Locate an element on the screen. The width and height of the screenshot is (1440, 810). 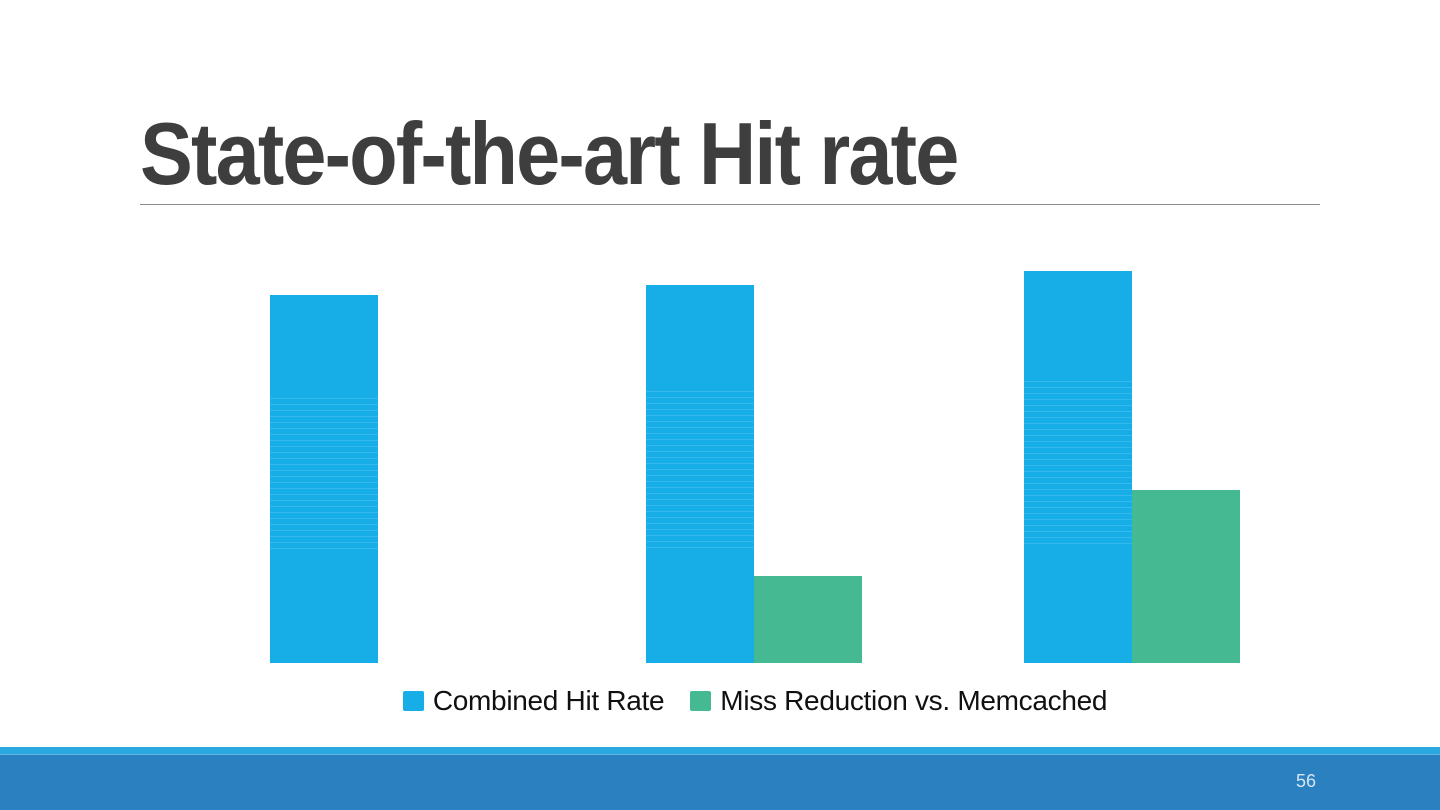
bar-miss-reduction-vs-memcached-group3 is located at coordinates (1186, 576).